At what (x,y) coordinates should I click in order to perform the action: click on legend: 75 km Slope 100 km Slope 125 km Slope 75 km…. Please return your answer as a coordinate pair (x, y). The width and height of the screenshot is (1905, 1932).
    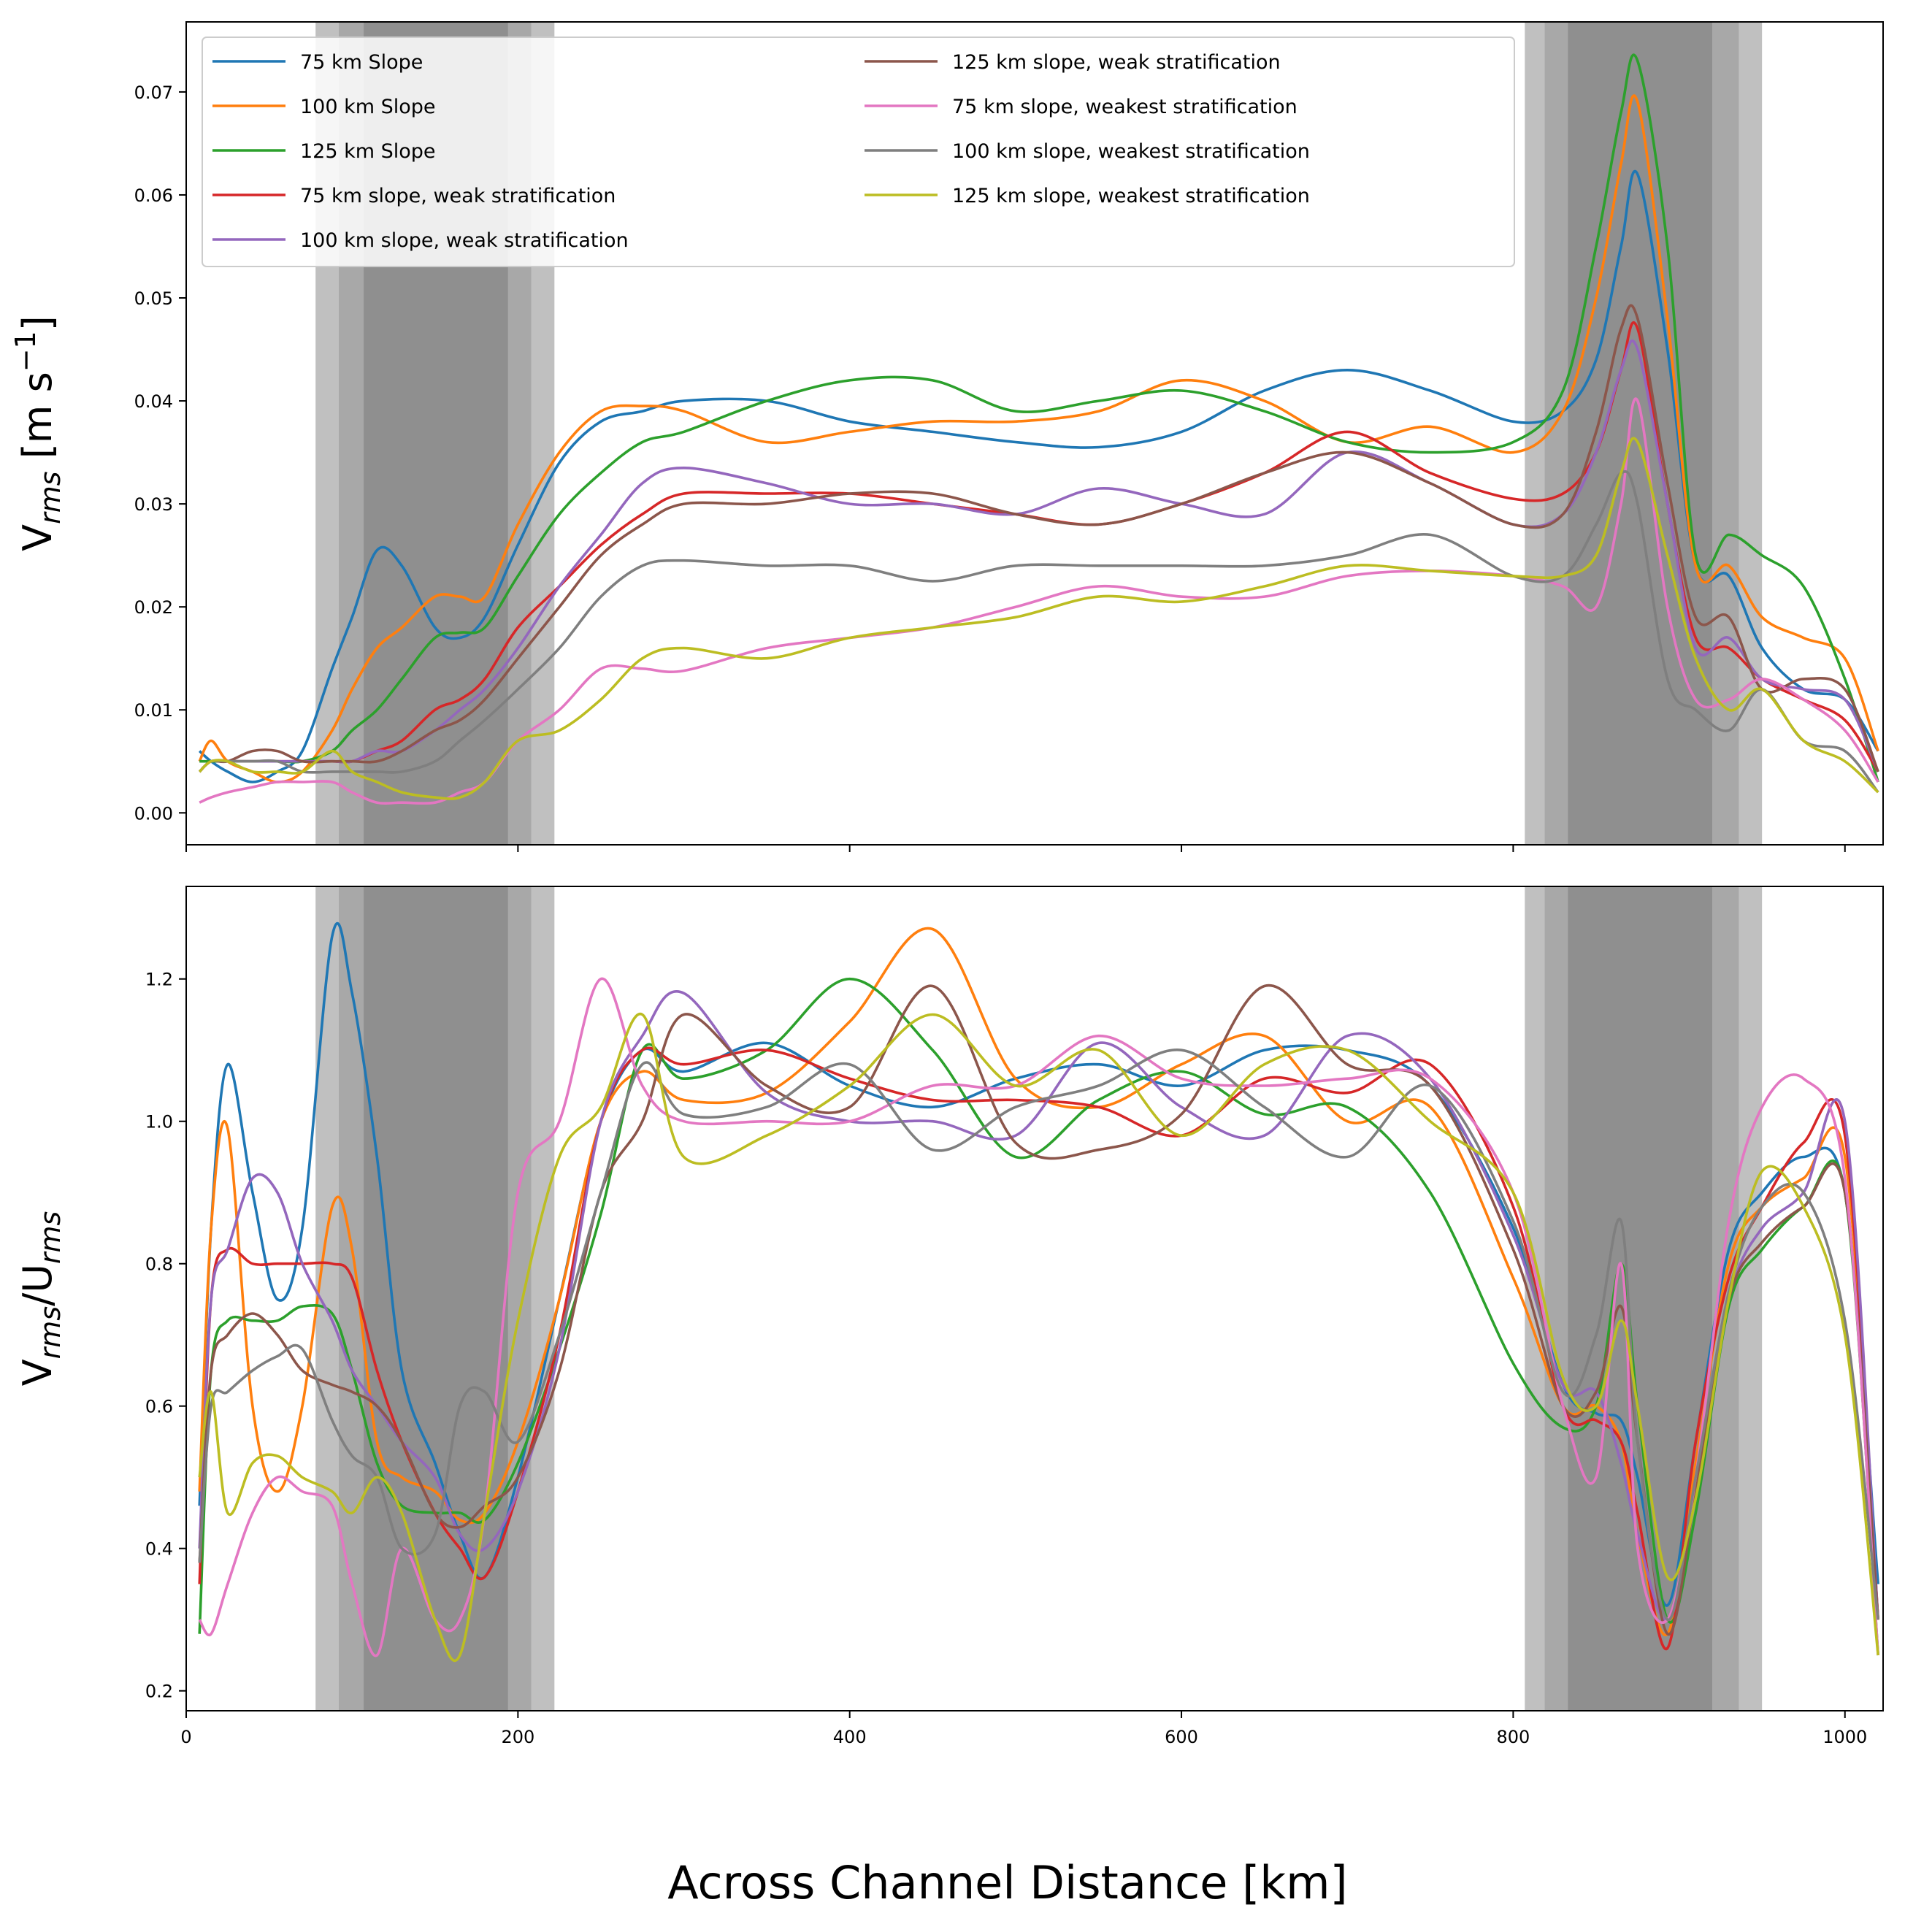
    Looking at the image, I should click on (859, 152).